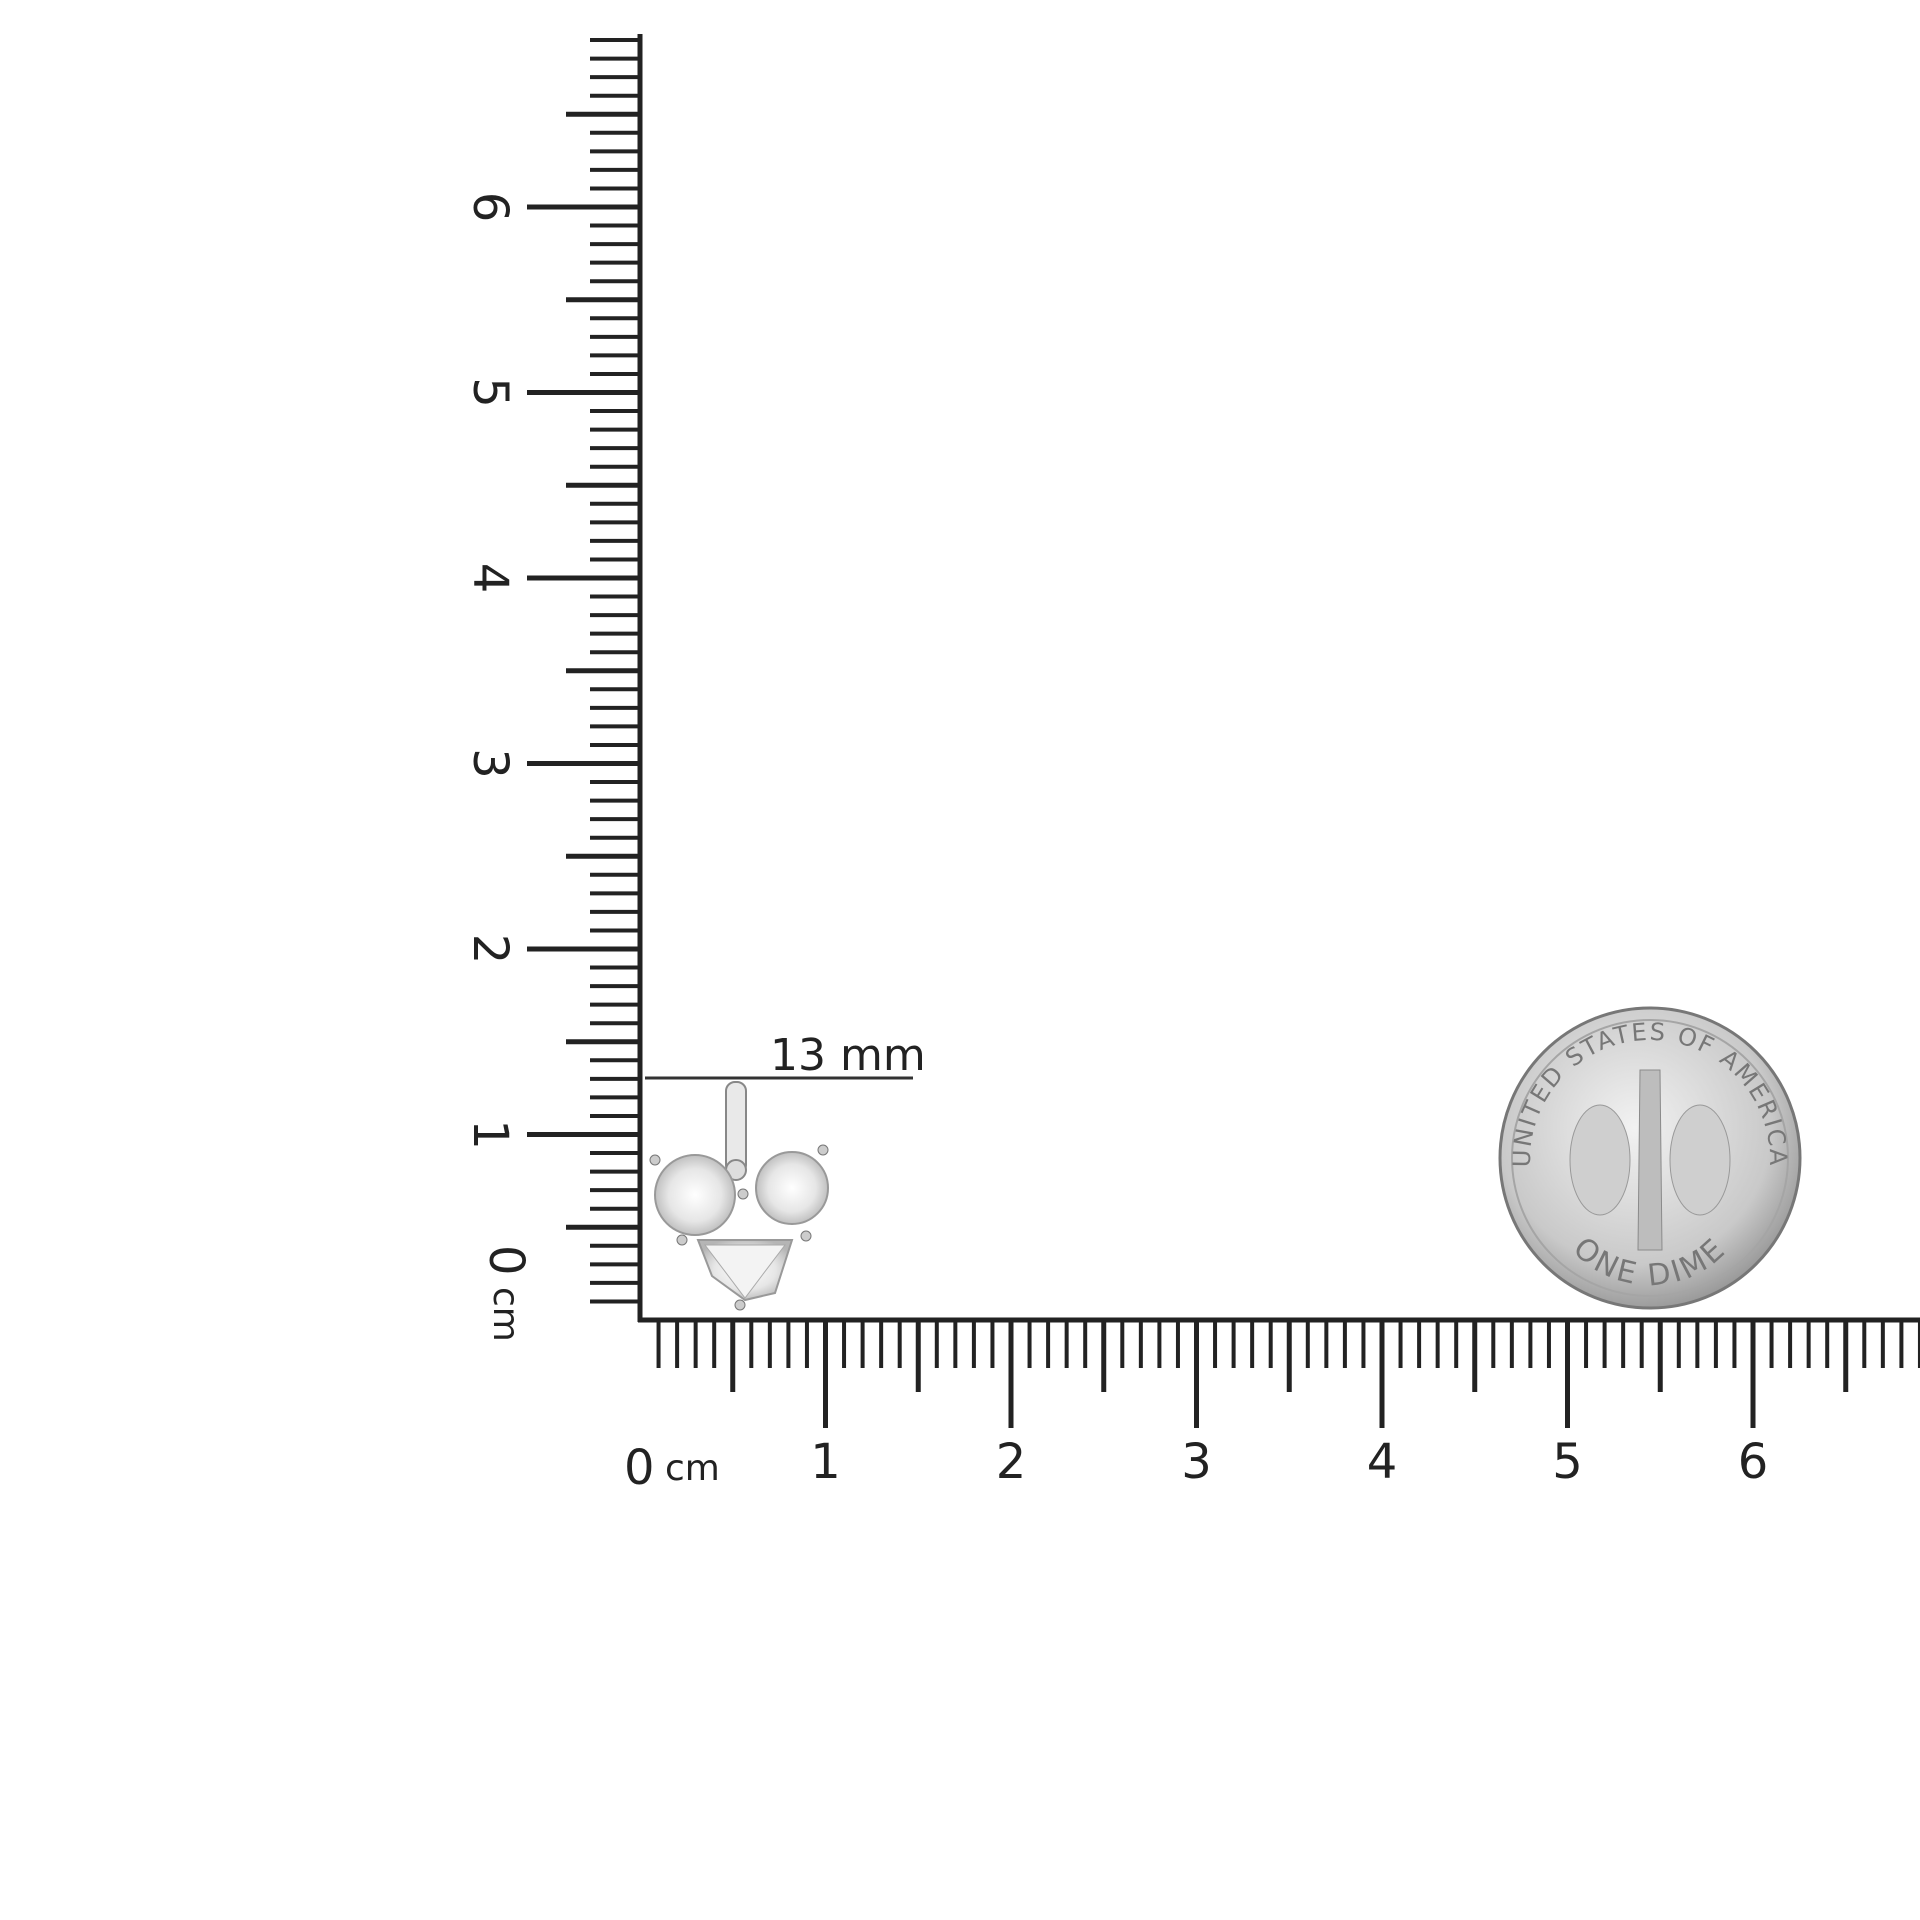 The height and width of the screenshot is (1920, 1920). I want to click on v-zero-group: 0 cm, so click(506, 1293).